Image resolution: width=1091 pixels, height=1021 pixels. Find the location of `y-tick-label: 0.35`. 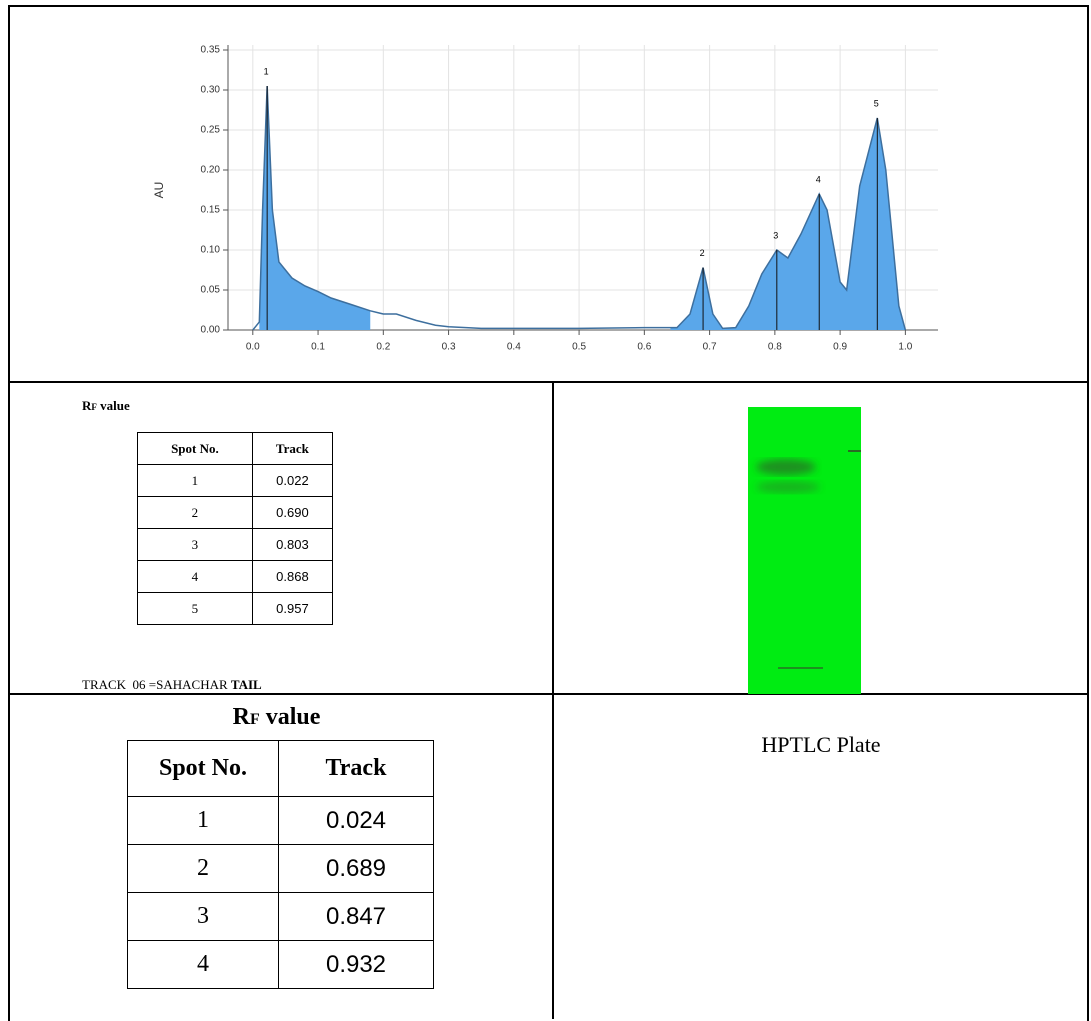

y-tick-label: 0.35 is located at coordinates (211, 50).